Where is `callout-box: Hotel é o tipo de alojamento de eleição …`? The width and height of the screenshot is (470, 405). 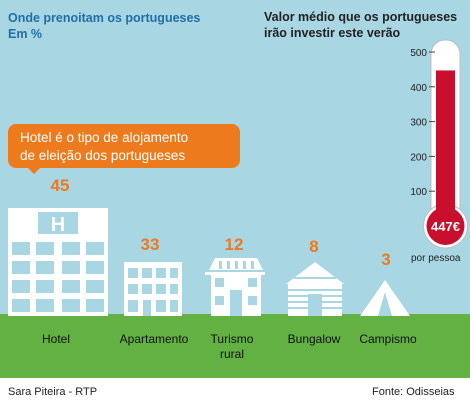
callout-box: Hotel é o tipo de alojamento de eleição … is located at coordinates (124, 146).